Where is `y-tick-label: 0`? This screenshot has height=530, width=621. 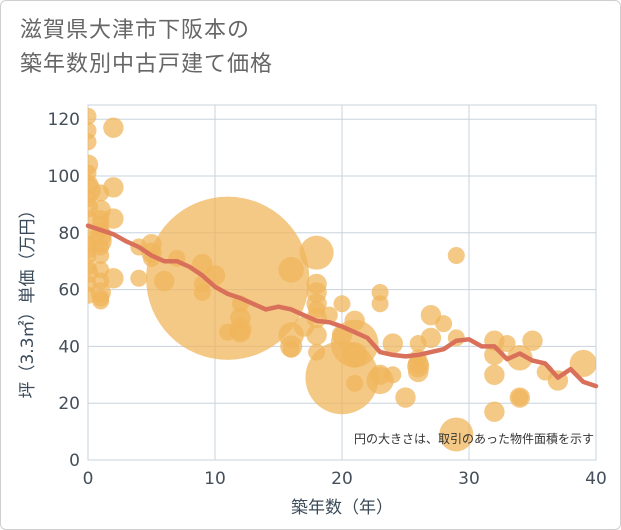 y-tick-label: 0 is located at coordinates (74, 461).